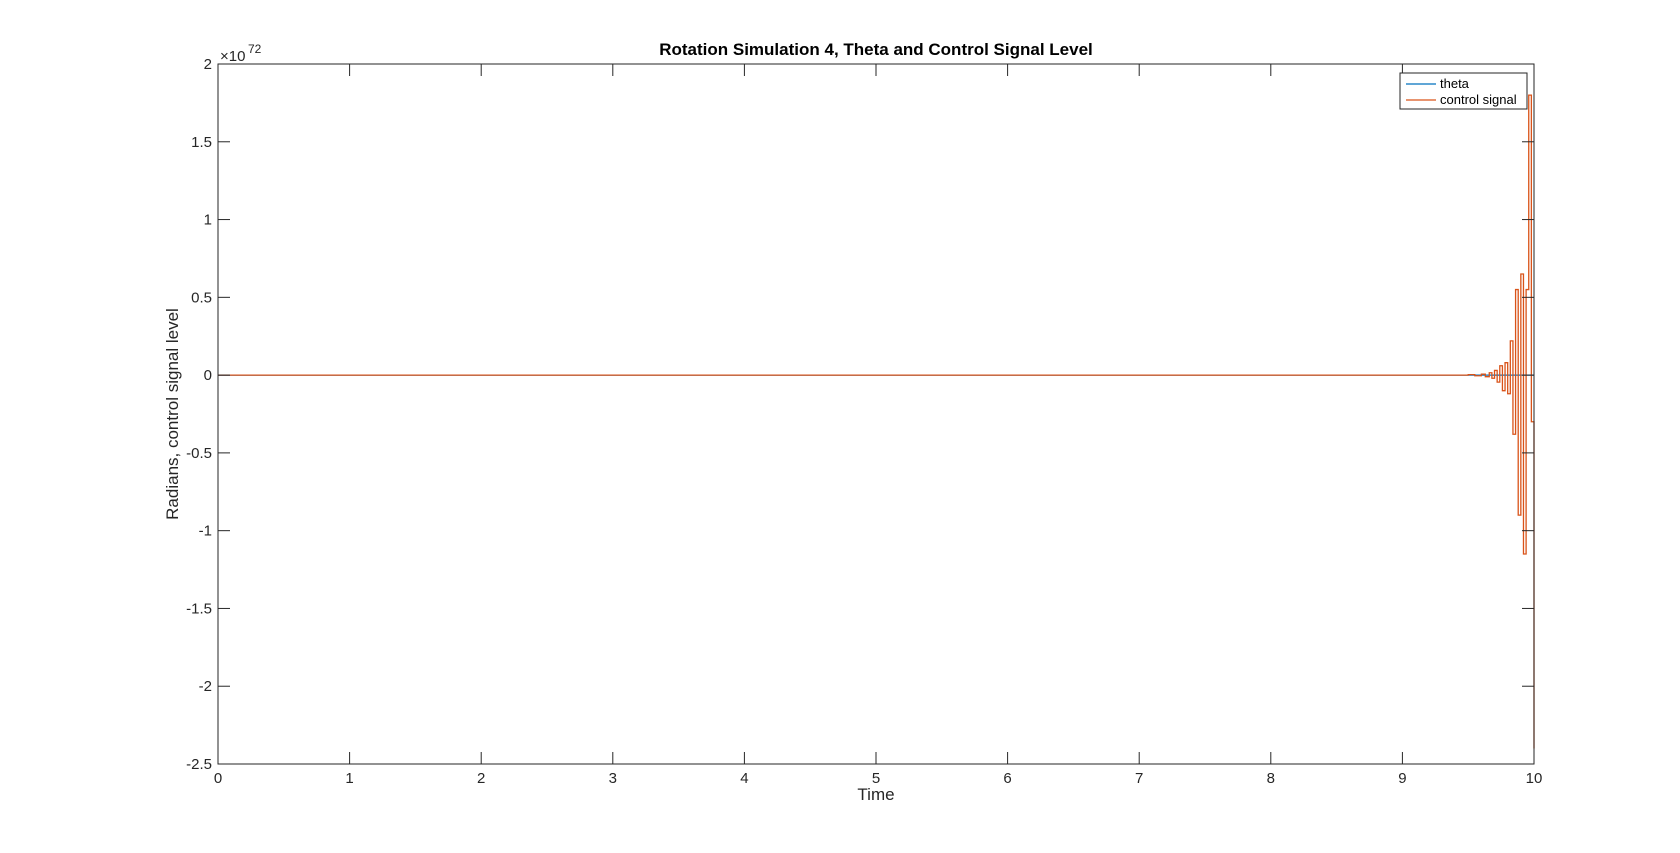 Image resolution: width=1680 pixels, height=853 pixels. Describe the element at coordinates (199, 608) in the screenshot. I see `y-tick-label: -1.5` at that location.